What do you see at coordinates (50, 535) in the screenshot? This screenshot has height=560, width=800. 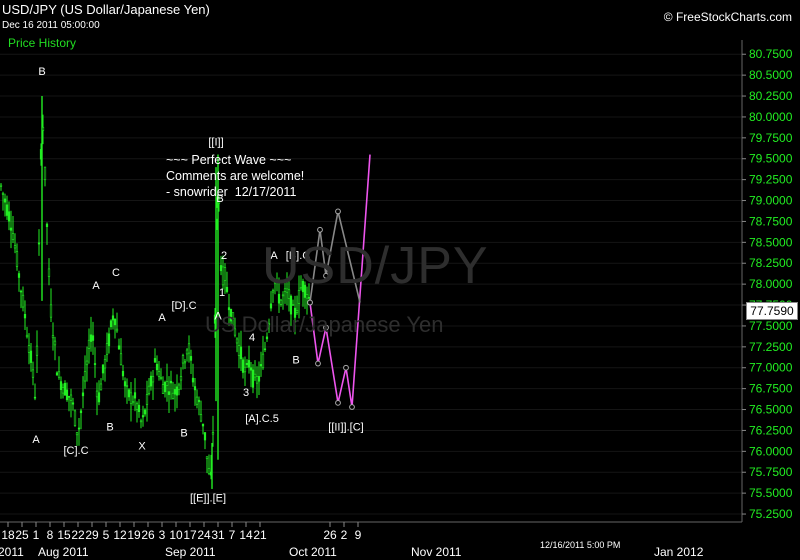 I see `x-tick-label: 8` at bounding box center [50, 535].